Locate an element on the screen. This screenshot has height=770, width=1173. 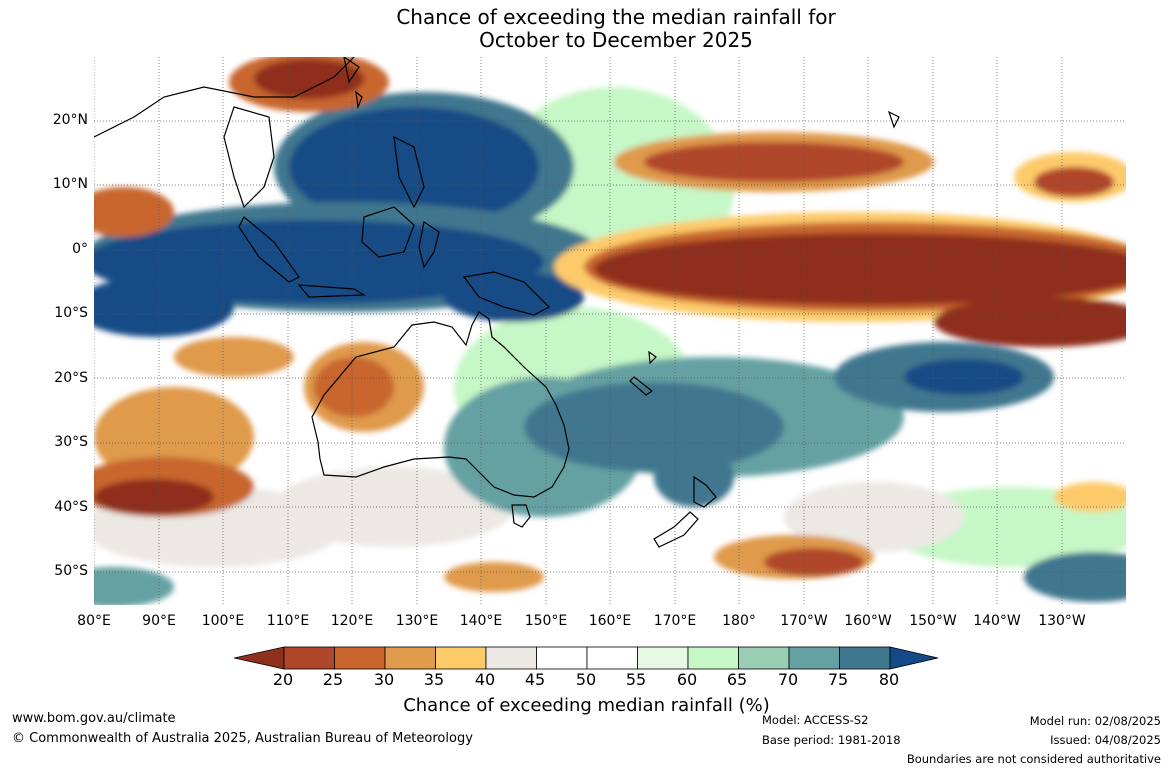
issued-date: Issued: 04/08/2025 is located at coordinates (1105, 740).